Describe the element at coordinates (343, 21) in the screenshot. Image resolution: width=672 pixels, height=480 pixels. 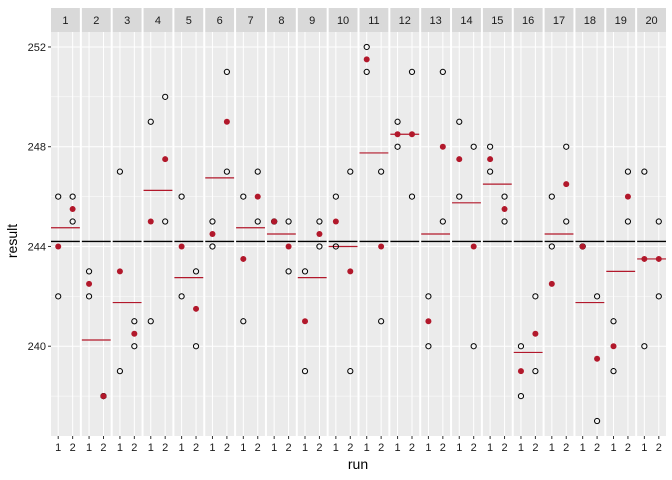
I see `facet-strip-label: 10` at that location.